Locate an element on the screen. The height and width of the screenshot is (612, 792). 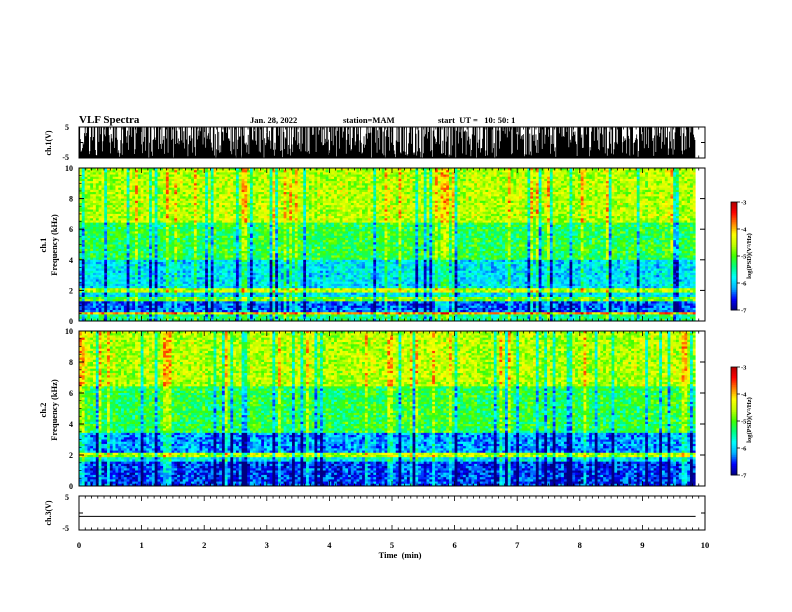
station-label: station=MAM is located at coordinates (369, 120).